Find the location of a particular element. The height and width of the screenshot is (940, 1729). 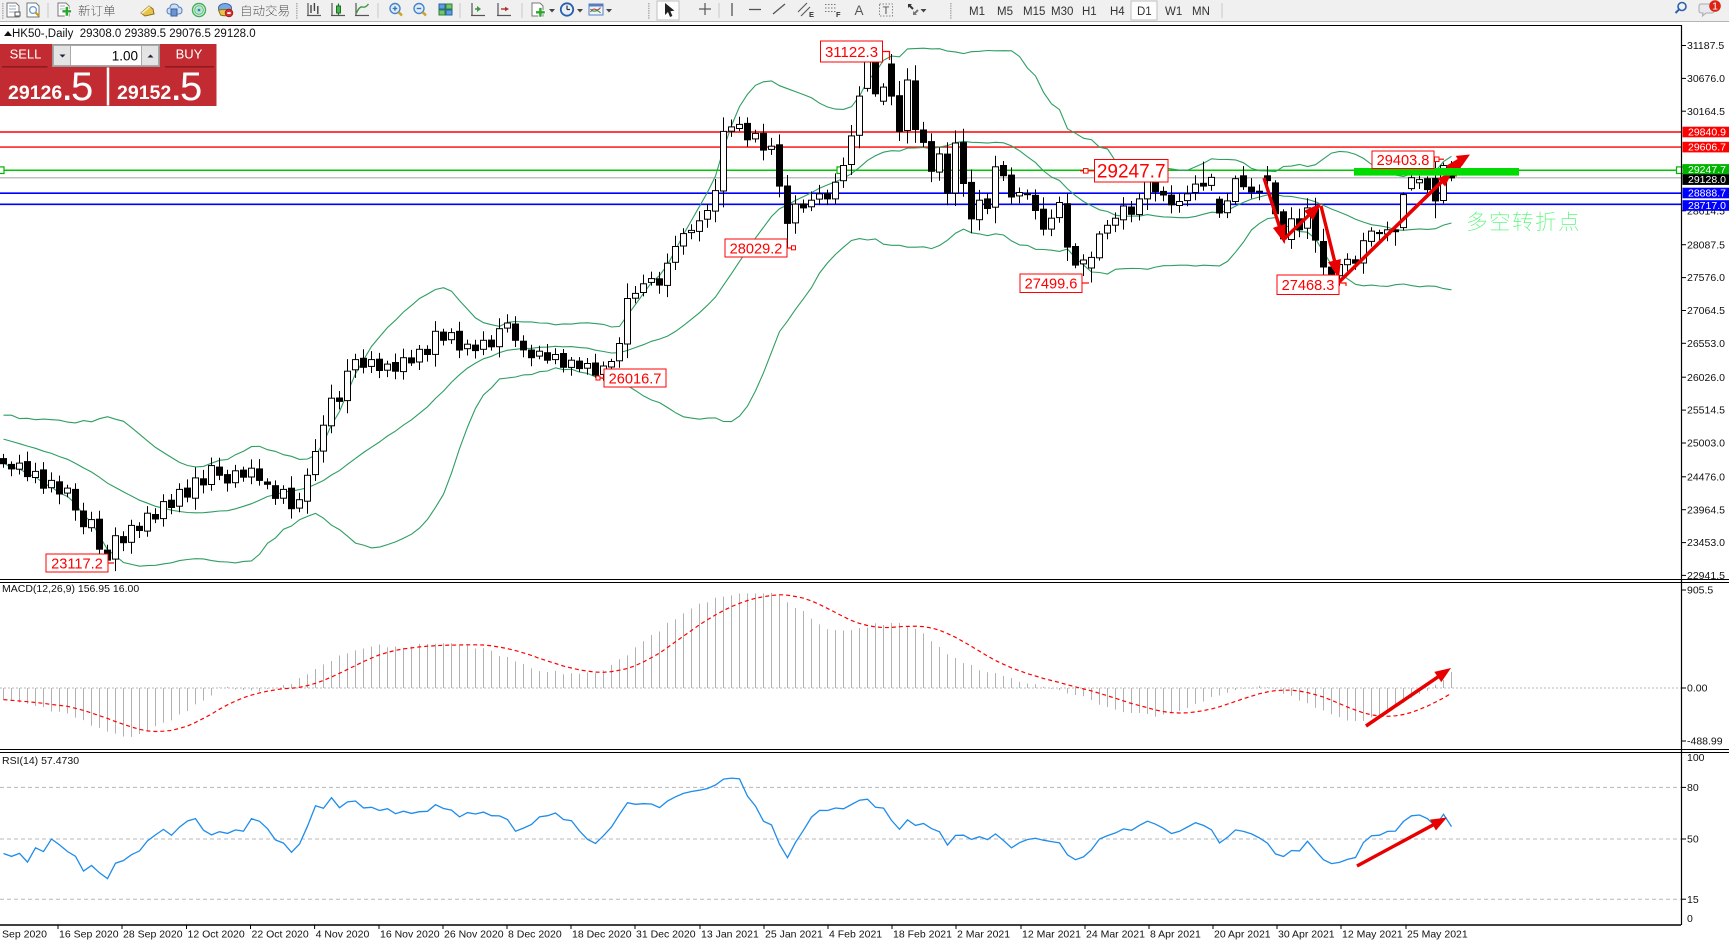

svg-text: 26026.0 is located at coordinates (1706, 378).